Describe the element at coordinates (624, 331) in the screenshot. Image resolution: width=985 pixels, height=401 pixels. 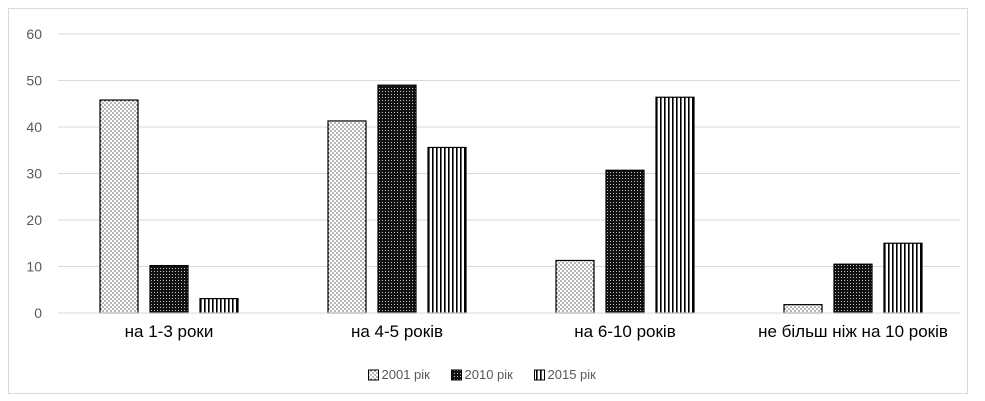
I see `category-label: на 6-10 років` at that location.